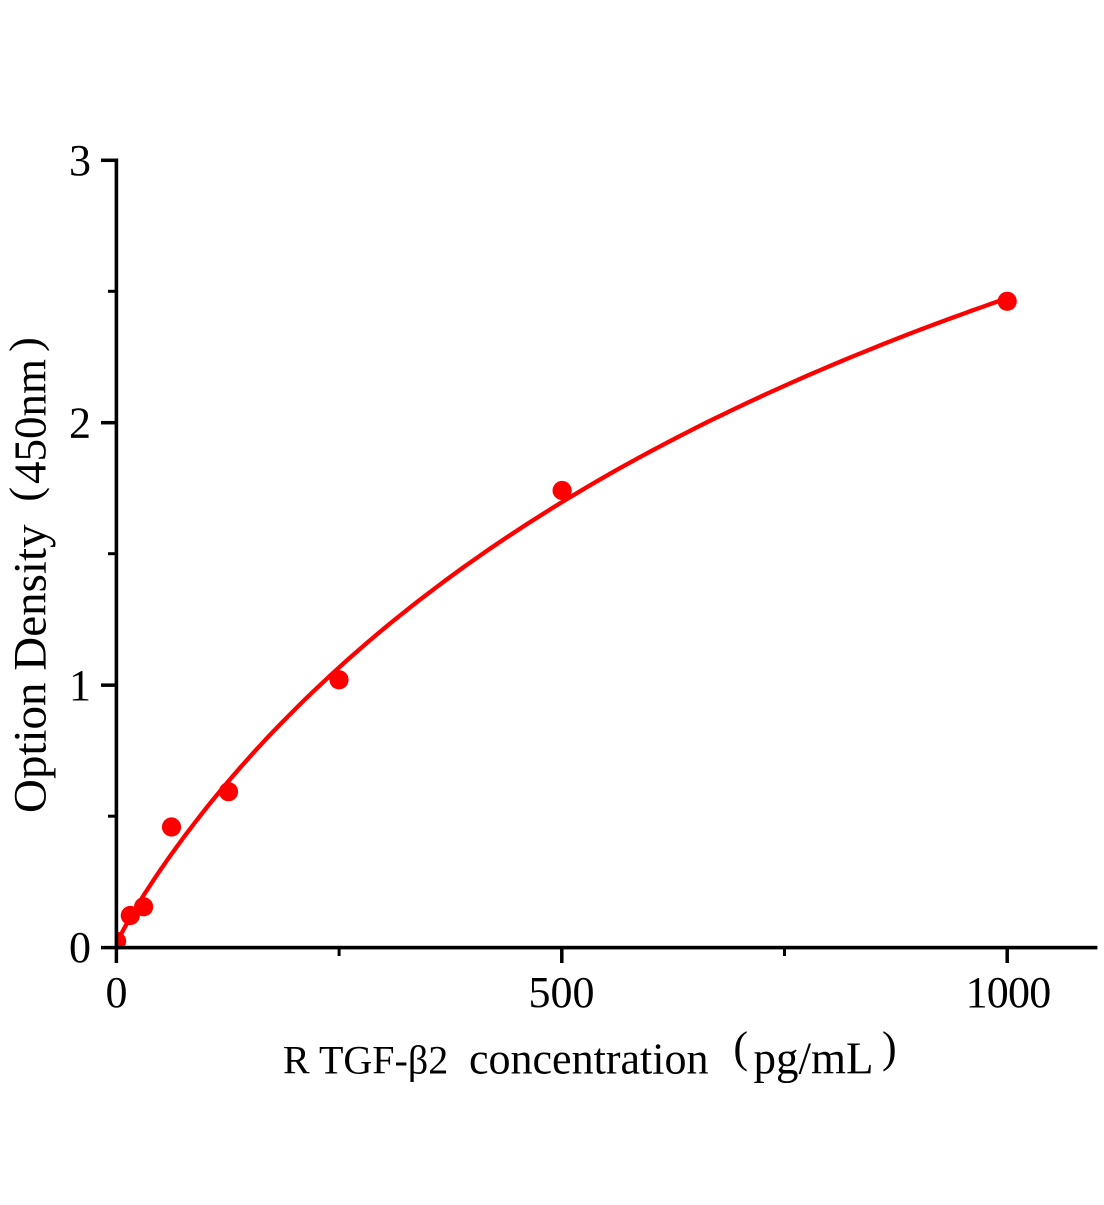  I want to click on svg-text: 3, so click(80, 160).